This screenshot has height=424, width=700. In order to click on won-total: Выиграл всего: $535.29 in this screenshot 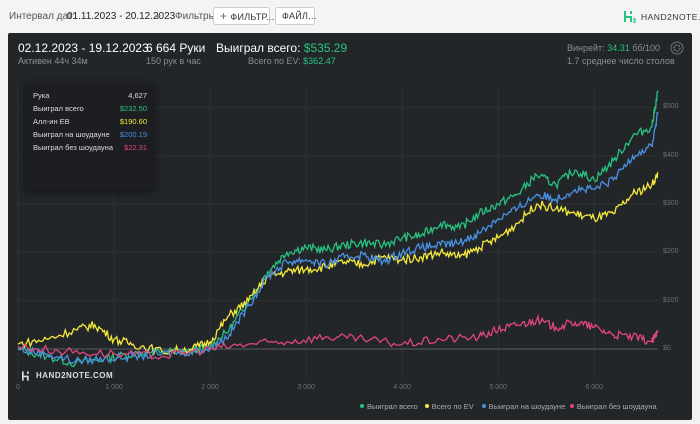, I will do `click(281, 48)`.